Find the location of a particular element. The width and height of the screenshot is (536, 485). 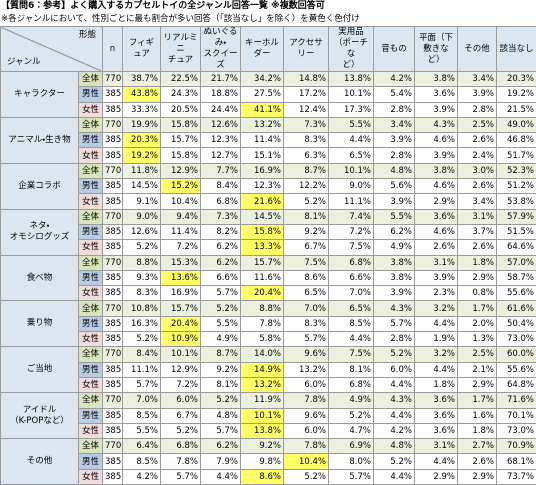

value-cell: 27.5% is located at coordinates (262, 94).